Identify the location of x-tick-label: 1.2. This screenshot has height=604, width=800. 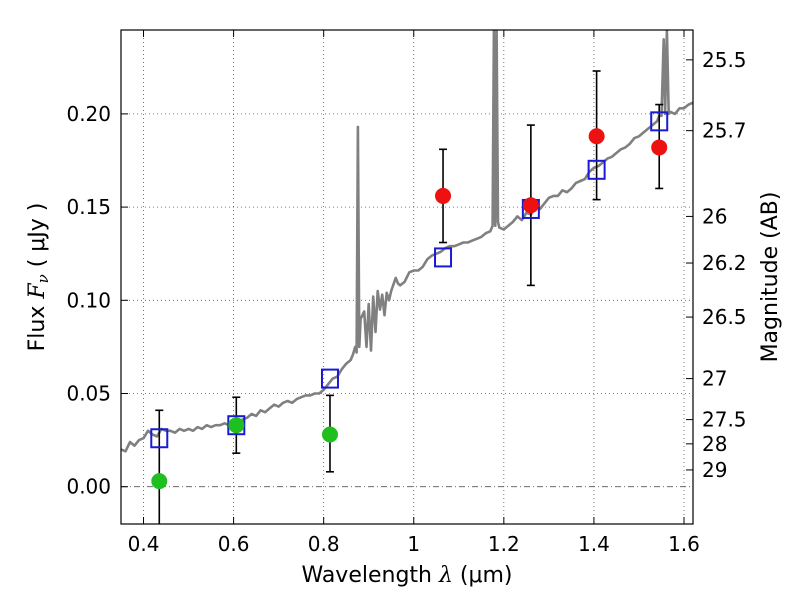
(504, 544).